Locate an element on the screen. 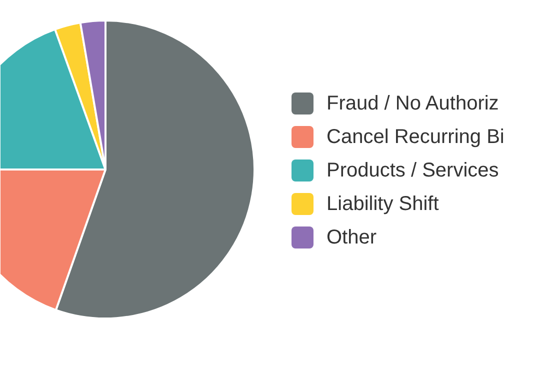 The height and width of the screenshot is (390, 540). legend-label: Cancel Recurring Bi is located at coordinates (415, 137).